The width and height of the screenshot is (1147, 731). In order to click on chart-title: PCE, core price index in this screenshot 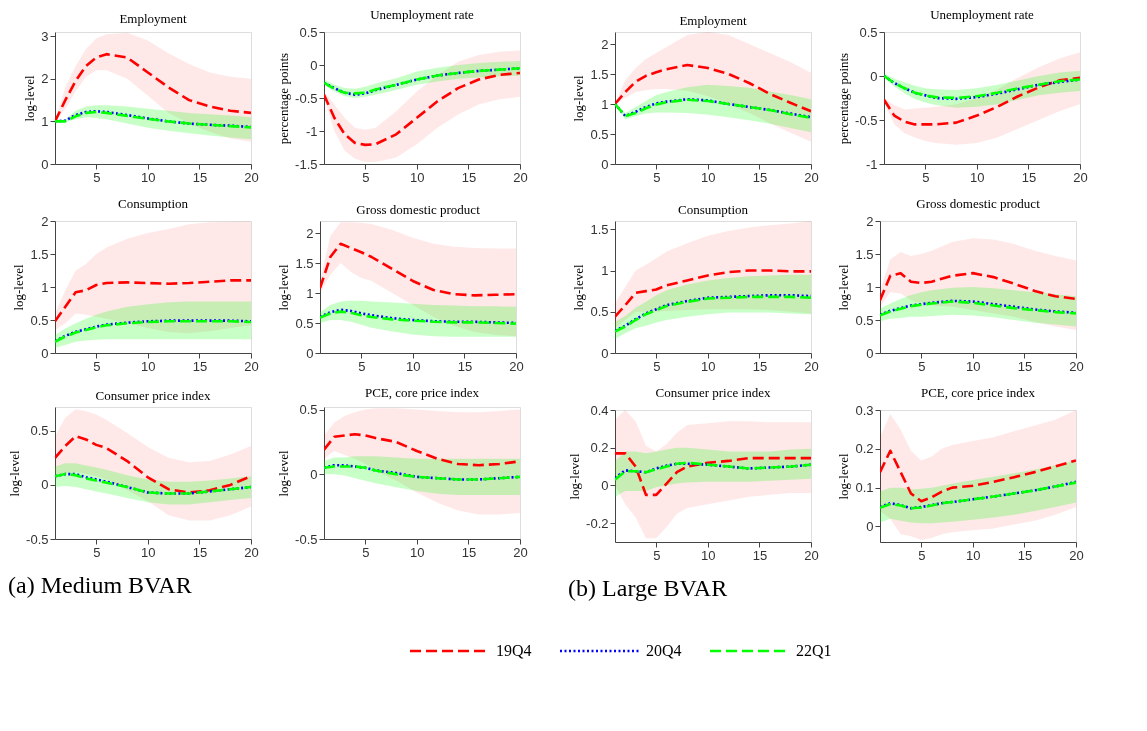, I will do `click(978, 392)`.